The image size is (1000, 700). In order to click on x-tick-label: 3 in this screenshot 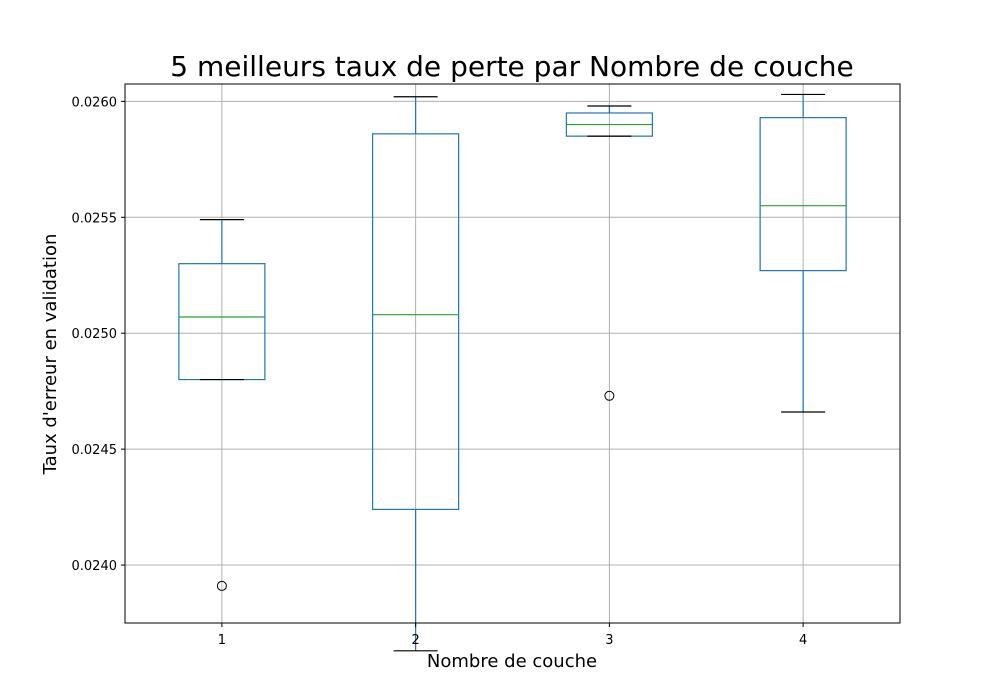, I will do `click(609, 640)`.